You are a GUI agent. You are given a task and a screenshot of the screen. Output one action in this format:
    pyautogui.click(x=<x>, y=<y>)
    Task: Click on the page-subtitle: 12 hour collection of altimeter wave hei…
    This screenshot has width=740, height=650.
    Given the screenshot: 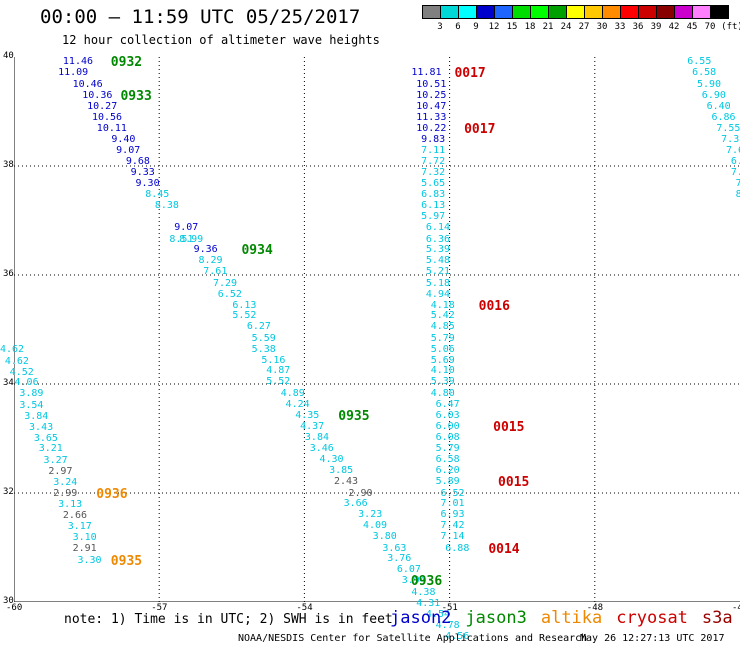 What is the action you would take?
    pyautogui.click(x=221, y=40)
    